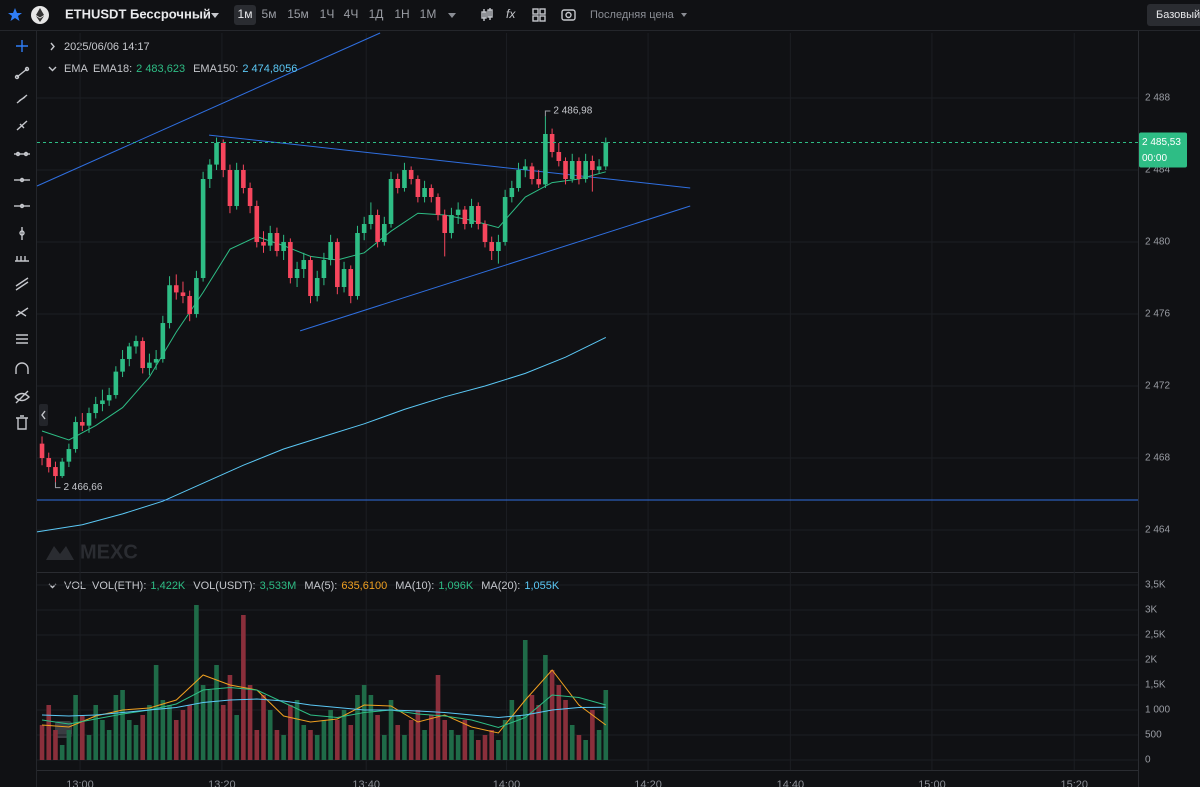 This screenshot has height=787, width=1200. I want to click on timeframe-dropdown, so click(452, 15).